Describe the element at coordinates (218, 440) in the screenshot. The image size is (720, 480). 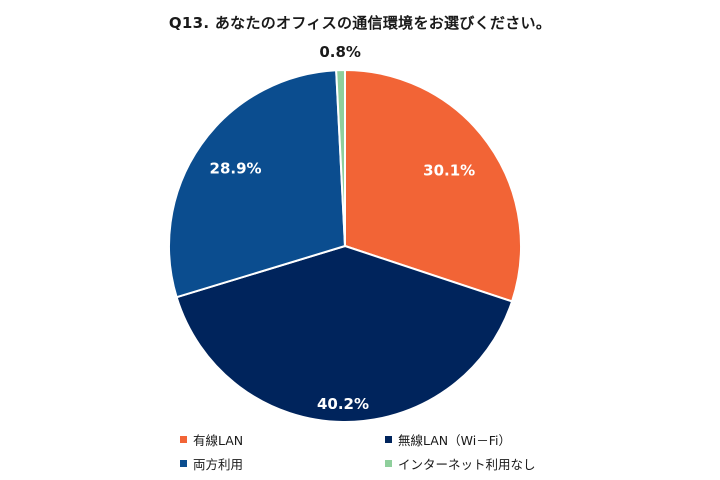
I see `legend-label-wired-lan: 有線LAN` at that location.